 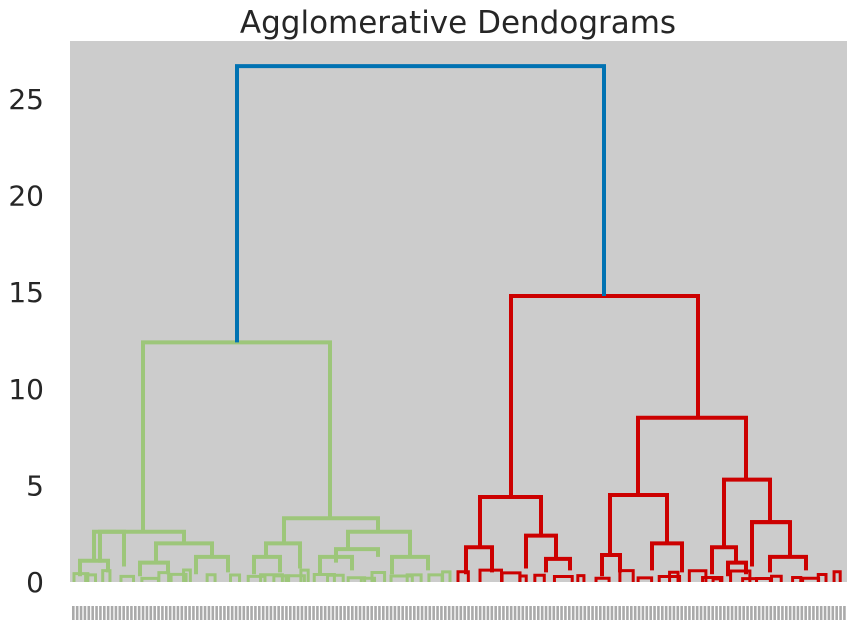 I want to click on y-tick-label: 10, so click(x=26, y=389).